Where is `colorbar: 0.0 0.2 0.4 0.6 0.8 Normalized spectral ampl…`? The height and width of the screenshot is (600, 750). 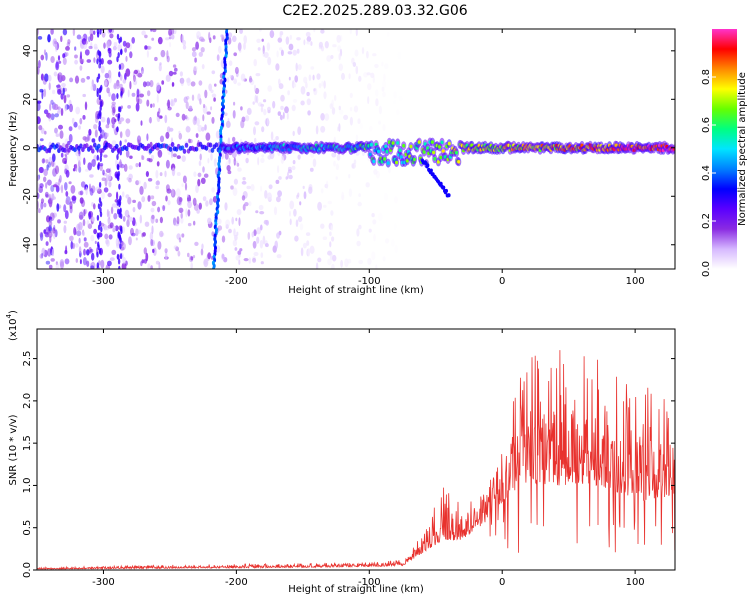 colorbar: 0.0 0.2 0.4 0.6 0.8 Normalized spectral ampl… is located at coordinates (724, 153).